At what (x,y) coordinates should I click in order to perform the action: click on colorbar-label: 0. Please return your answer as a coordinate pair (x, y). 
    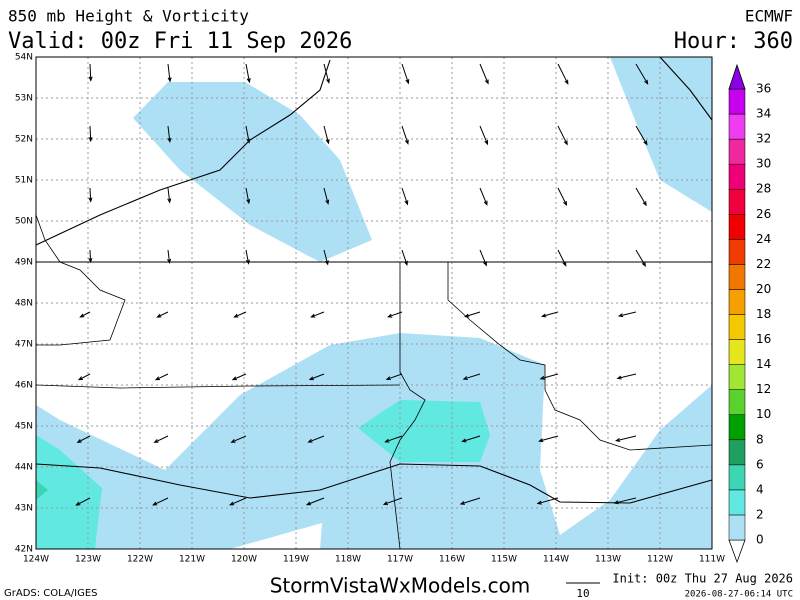
    Looking at the image, I should click on (760, 540).